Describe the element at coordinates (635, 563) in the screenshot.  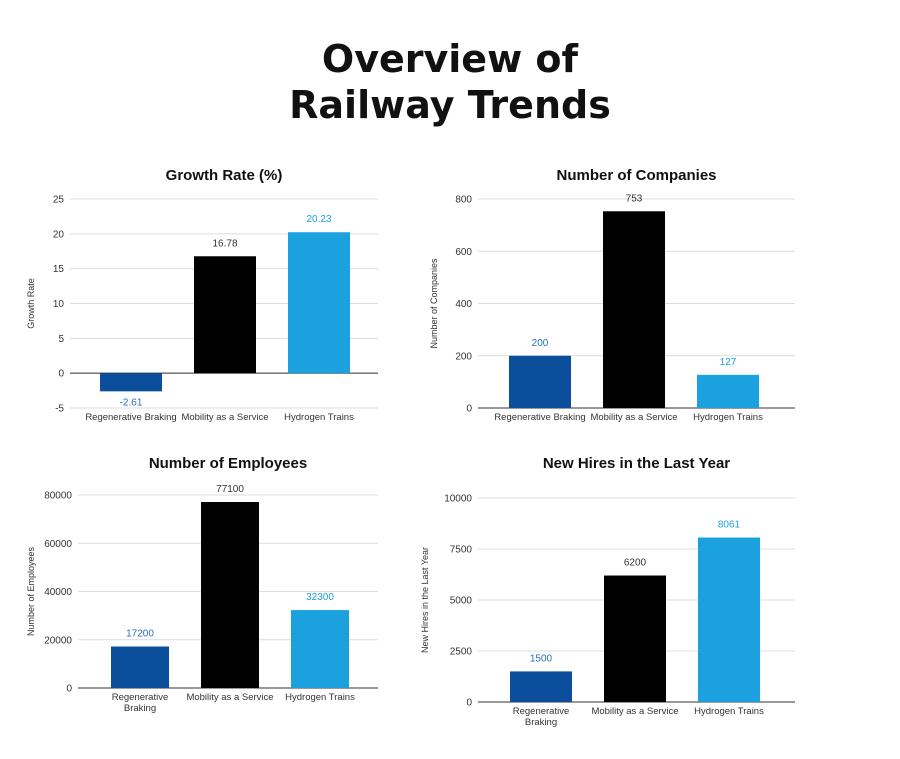
I see `data-label-mobility-as-a-service: 6200` at that location.